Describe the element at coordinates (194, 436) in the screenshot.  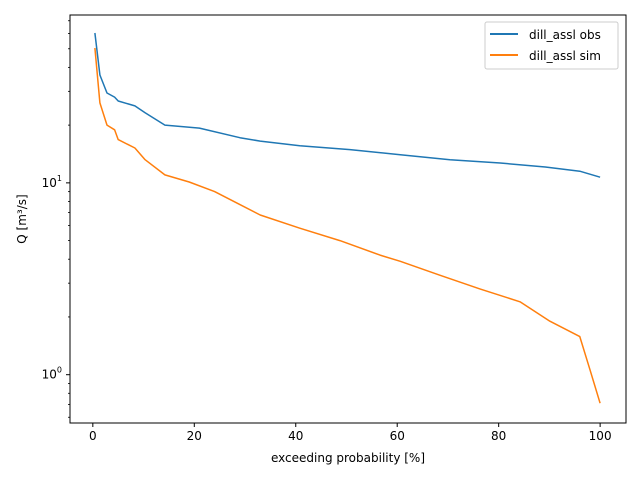
I see `x-tick-label: 20` at that location.